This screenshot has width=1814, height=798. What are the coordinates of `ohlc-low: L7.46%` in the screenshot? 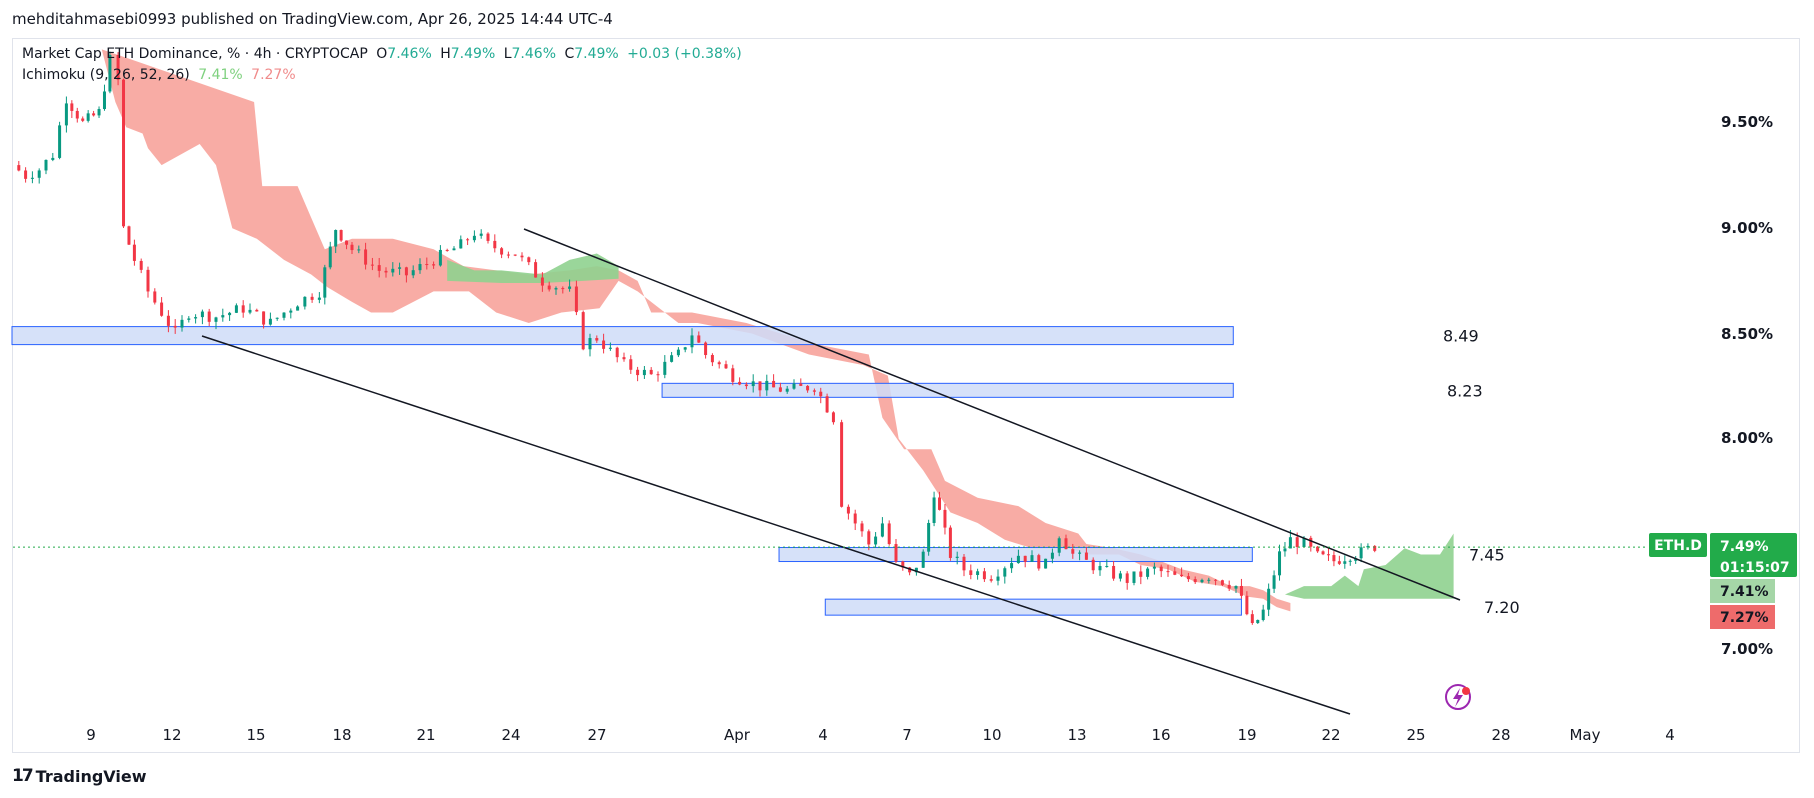 It's located at (529, 54).